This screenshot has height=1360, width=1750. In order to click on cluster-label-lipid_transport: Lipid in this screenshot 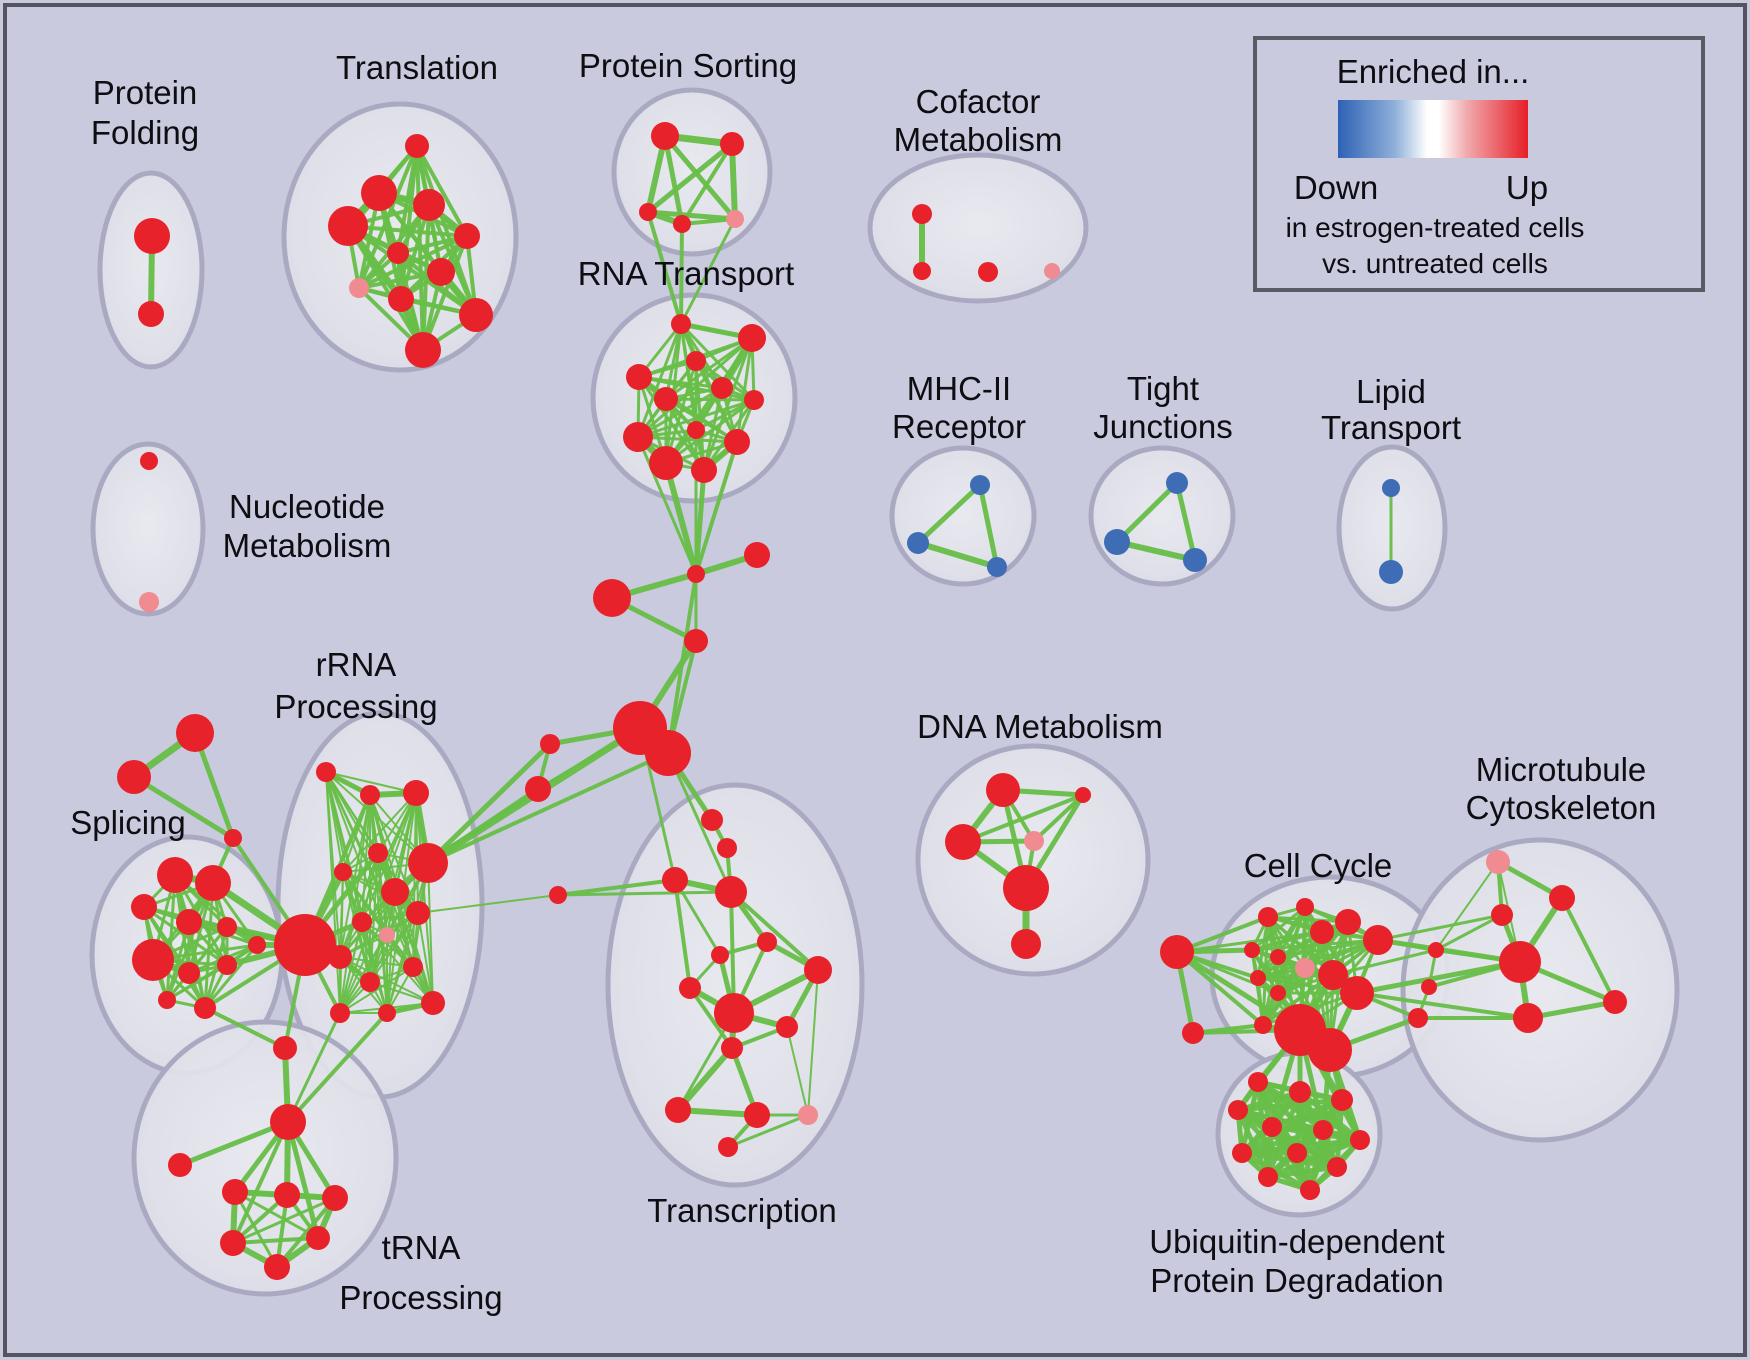, I will do `click(1391, 391)`.